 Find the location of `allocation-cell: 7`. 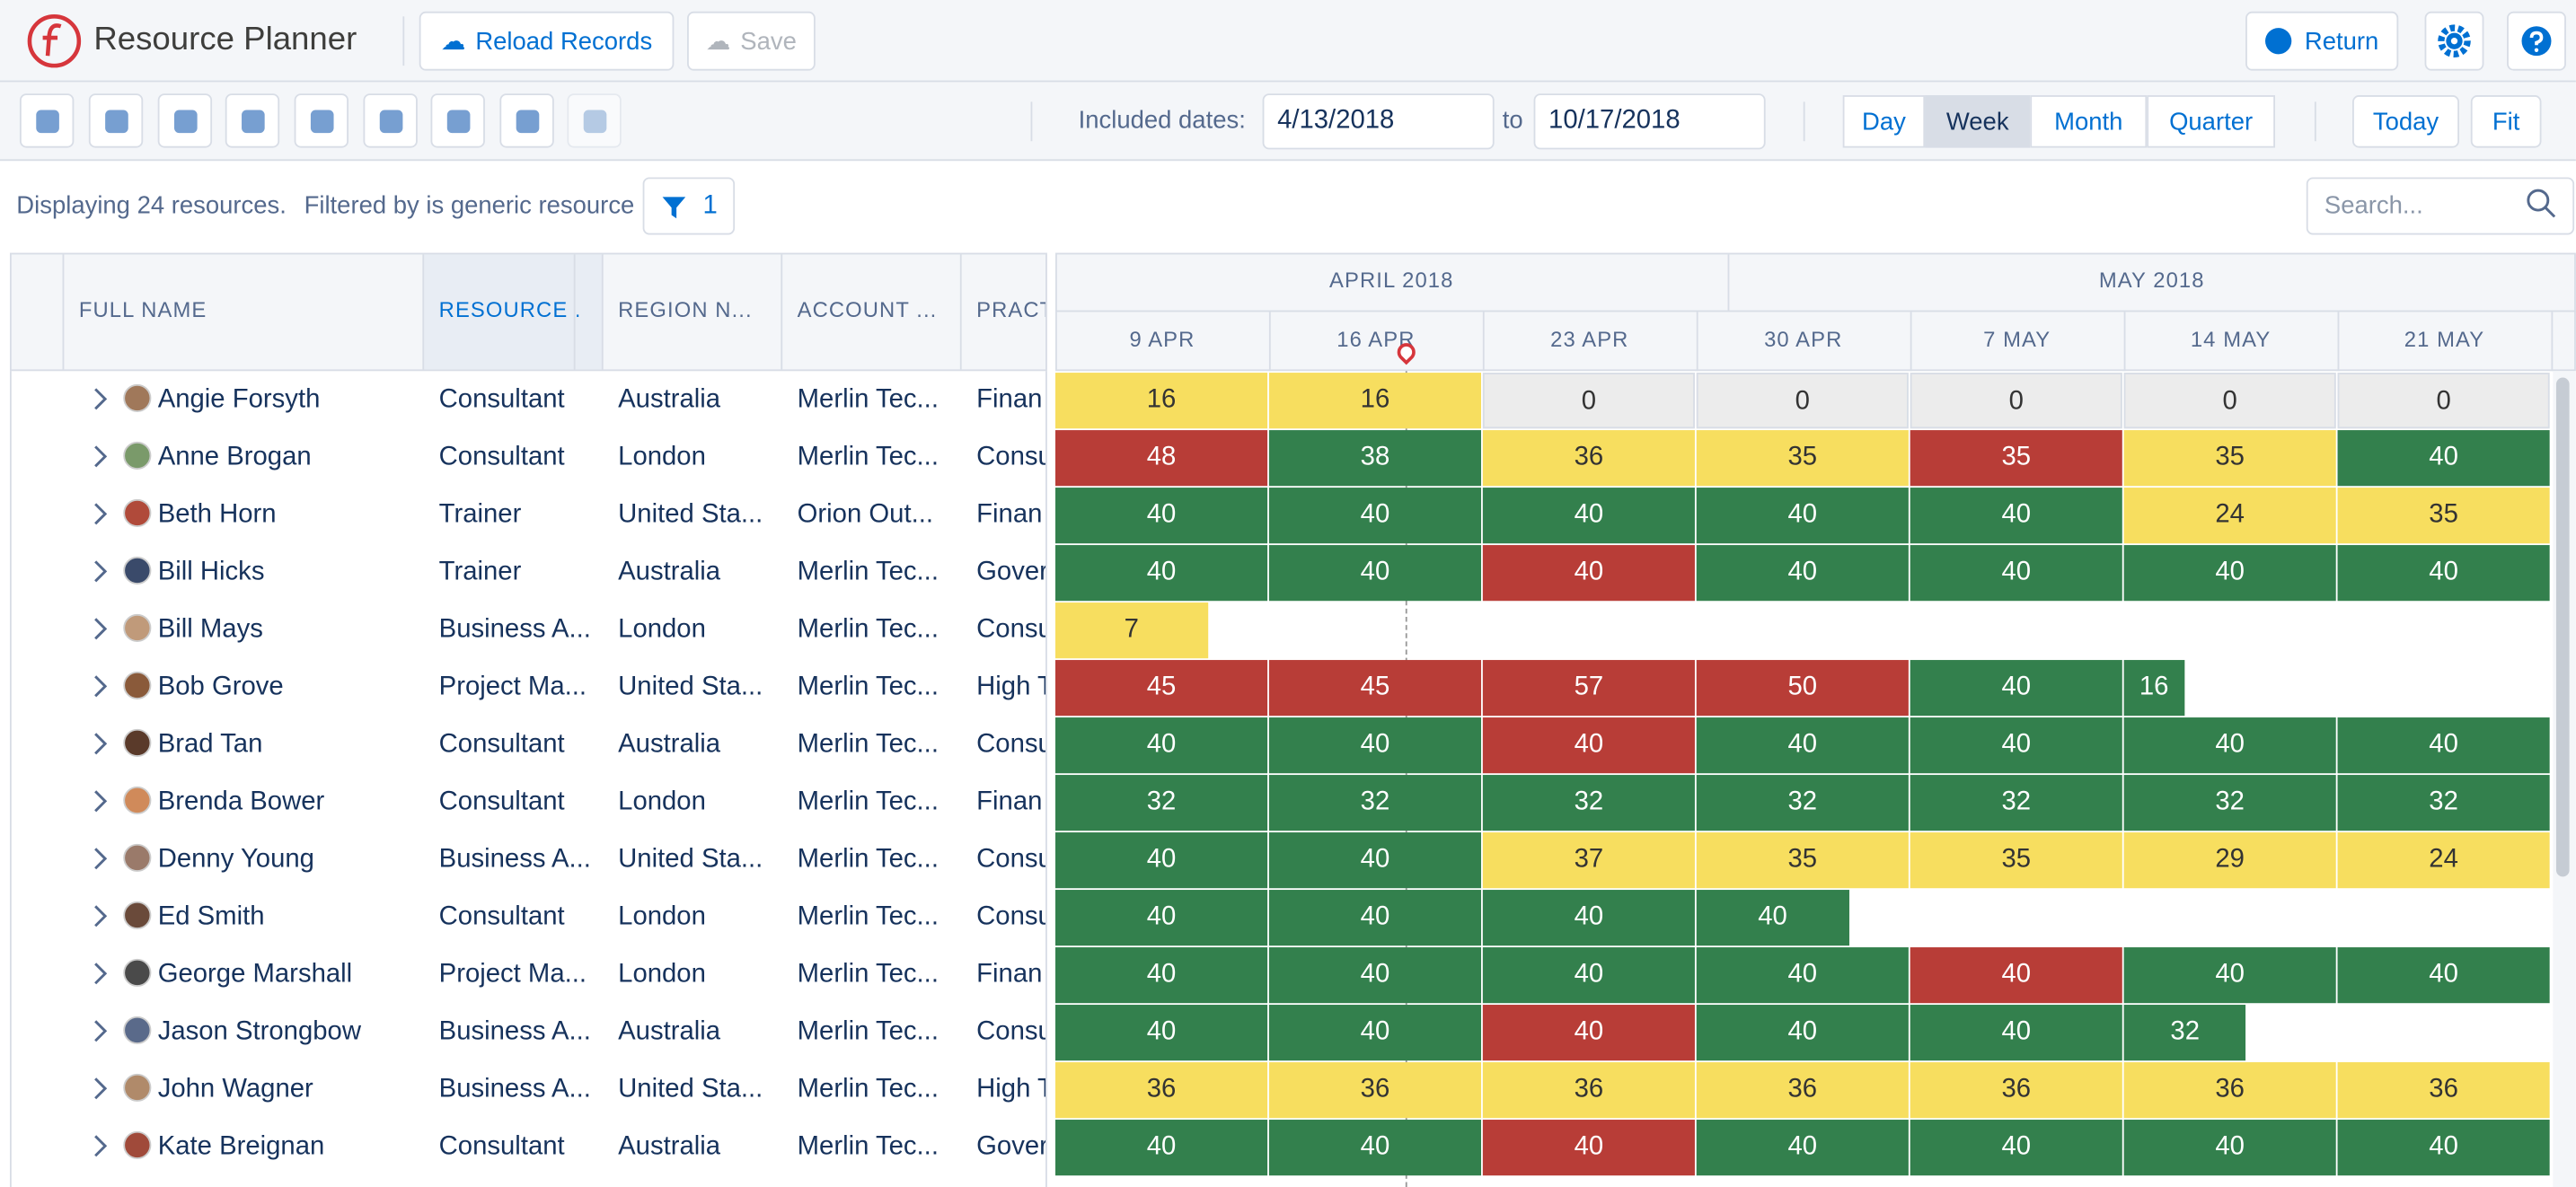

allocation-cell: 7 is located at coordinates (1131, 630).